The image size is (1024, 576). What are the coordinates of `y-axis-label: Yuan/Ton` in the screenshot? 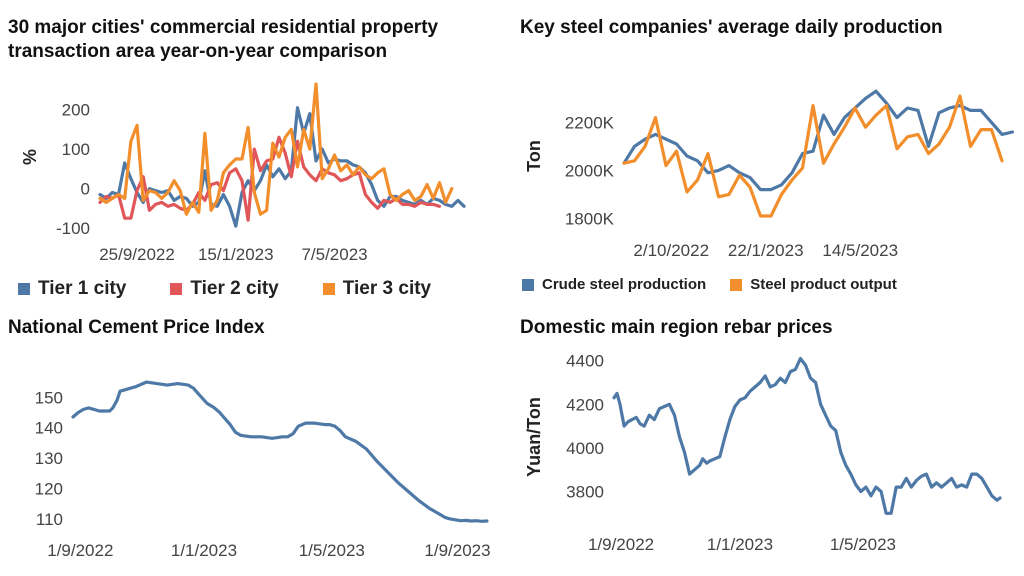 It's located at (534, 437).